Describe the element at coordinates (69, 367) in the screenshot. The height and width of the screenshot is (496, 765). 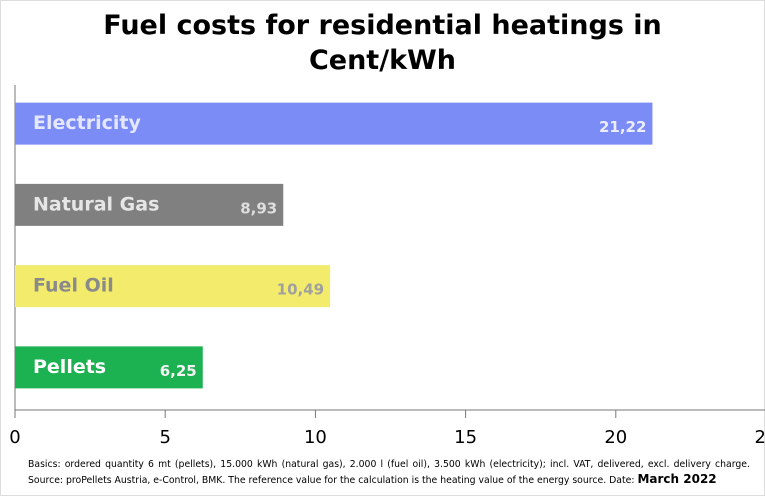
I see `category-label: Pellets` at that location.